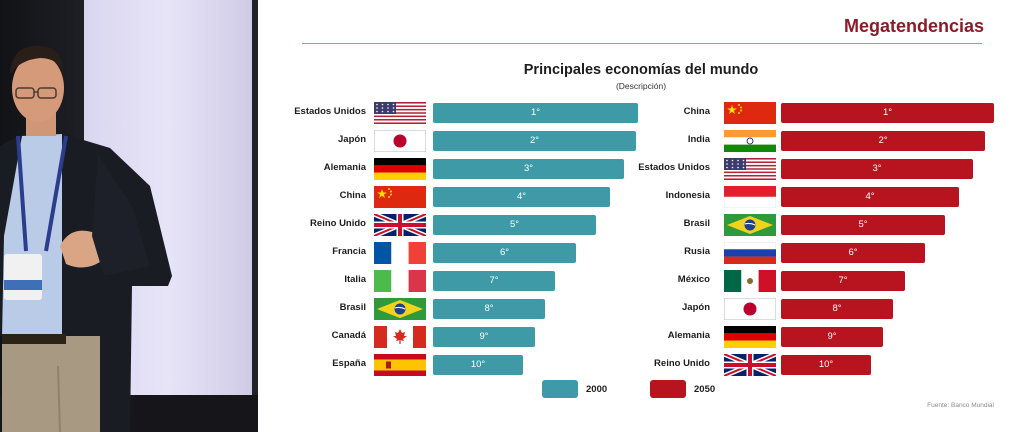 The height and width of the screenshot is (432, 1024). I want to click on right-ranking-row: China 1°, so click(641, 113).